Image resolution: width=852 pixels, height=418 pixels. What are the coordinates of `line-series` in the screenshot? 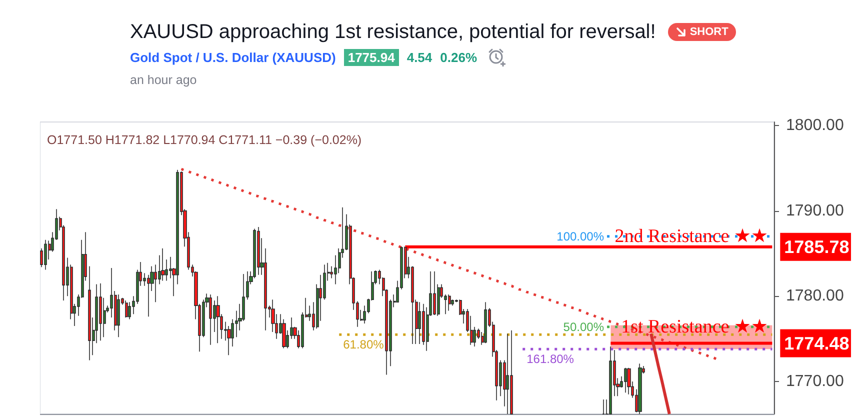 It's located at (660, 374).